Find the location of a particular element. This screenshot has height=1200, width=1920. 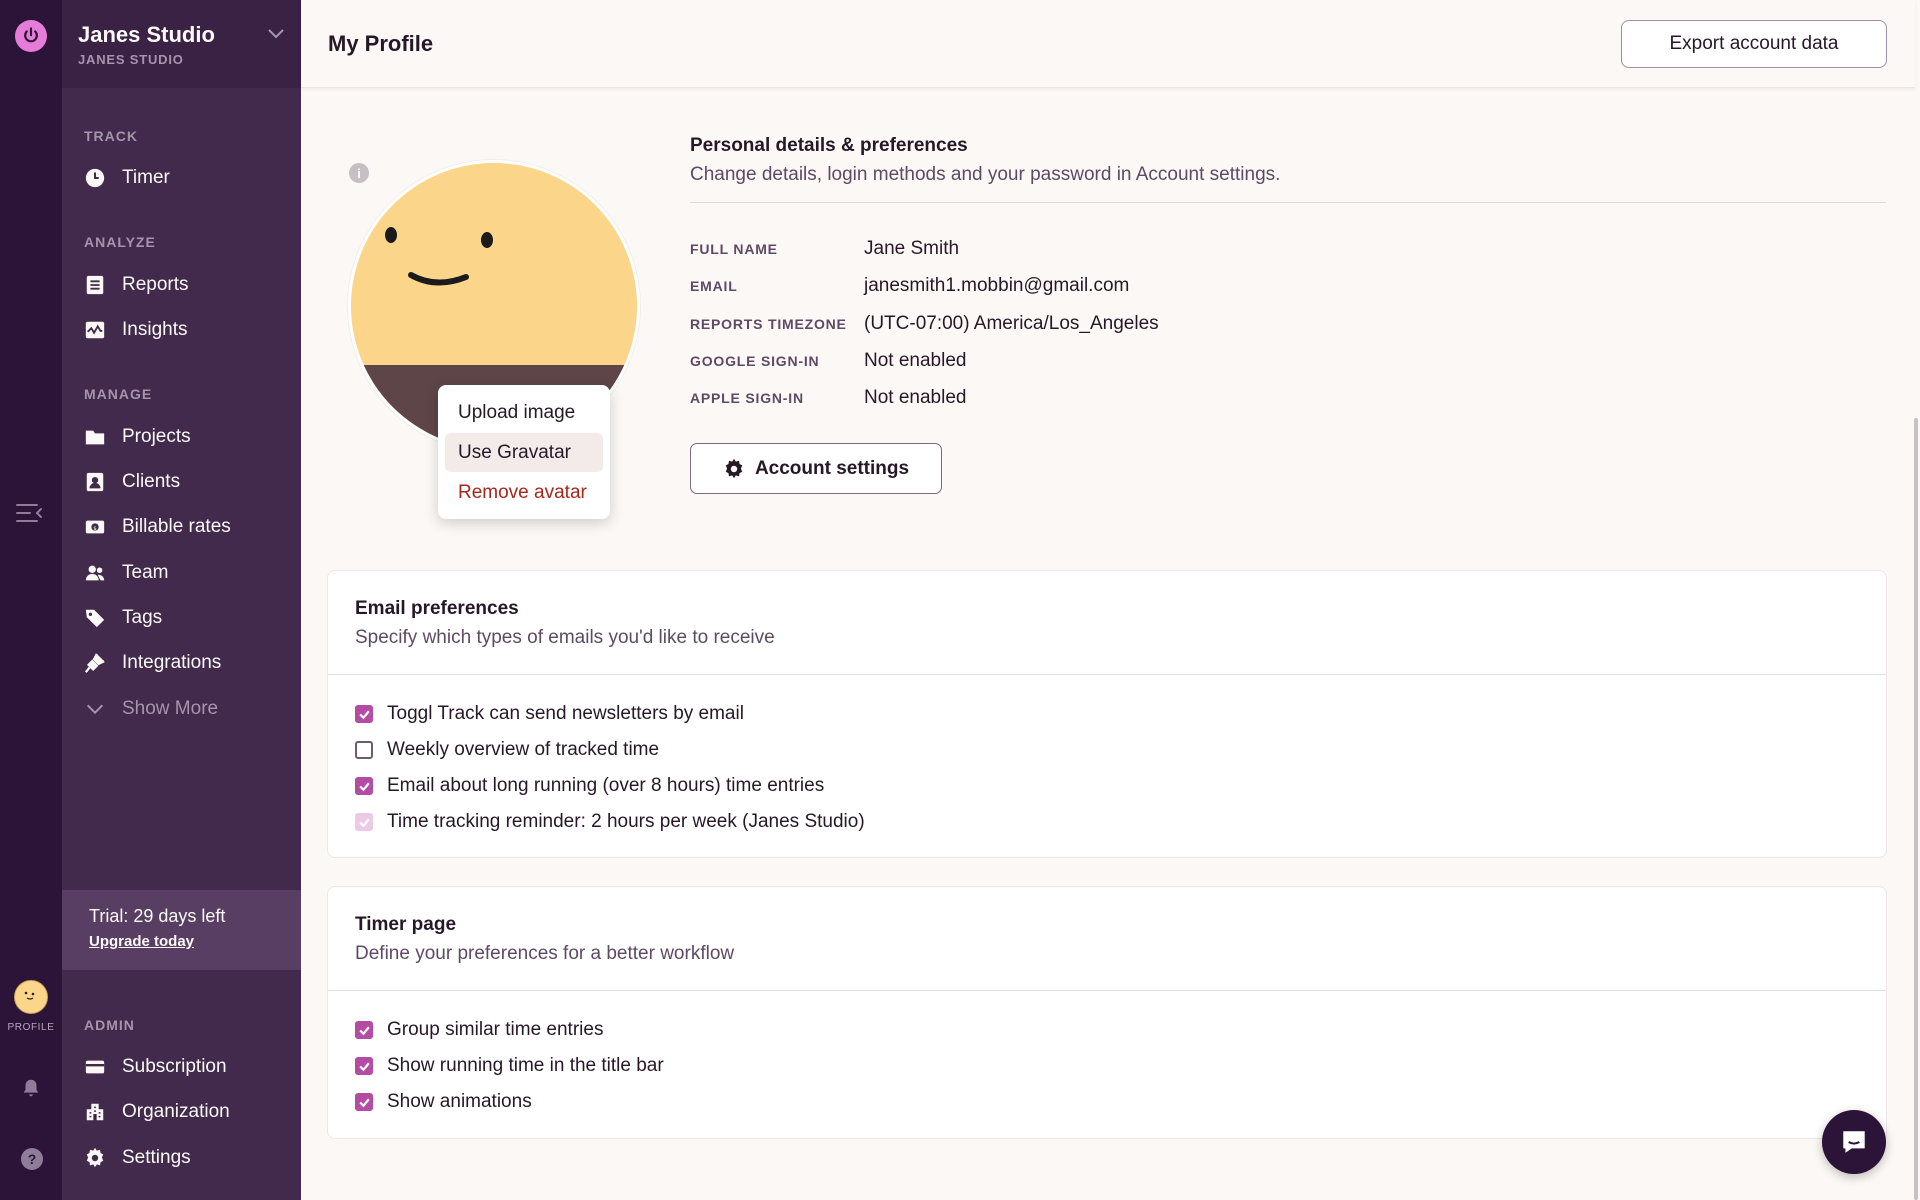

sidebar-item-label: Tags is located at coordinates (142, 617).